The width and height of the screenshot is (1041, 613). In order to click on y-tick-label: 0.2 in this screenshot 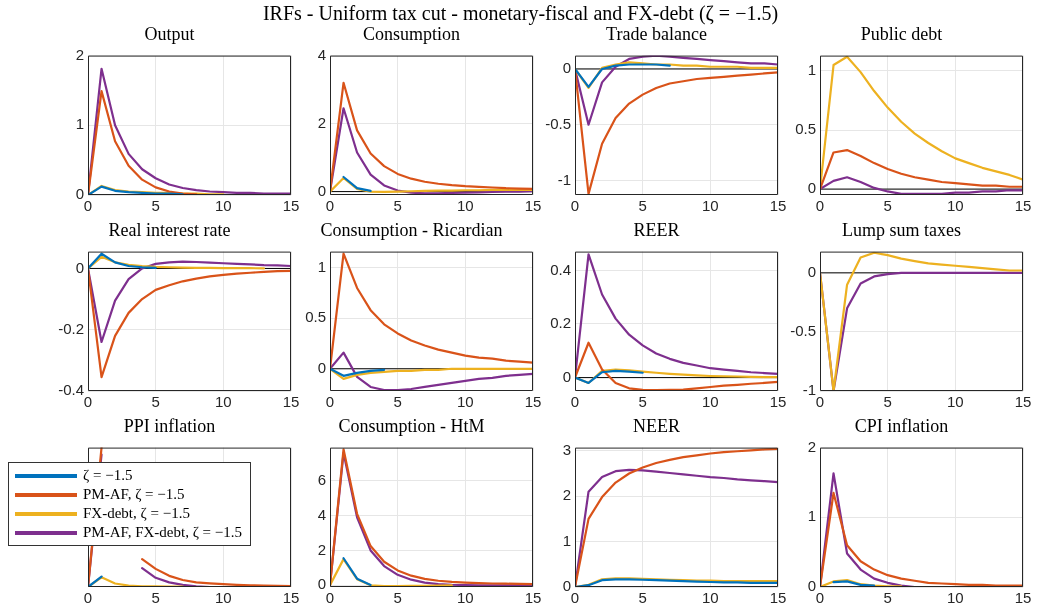, I will do `click(560, 323)`.